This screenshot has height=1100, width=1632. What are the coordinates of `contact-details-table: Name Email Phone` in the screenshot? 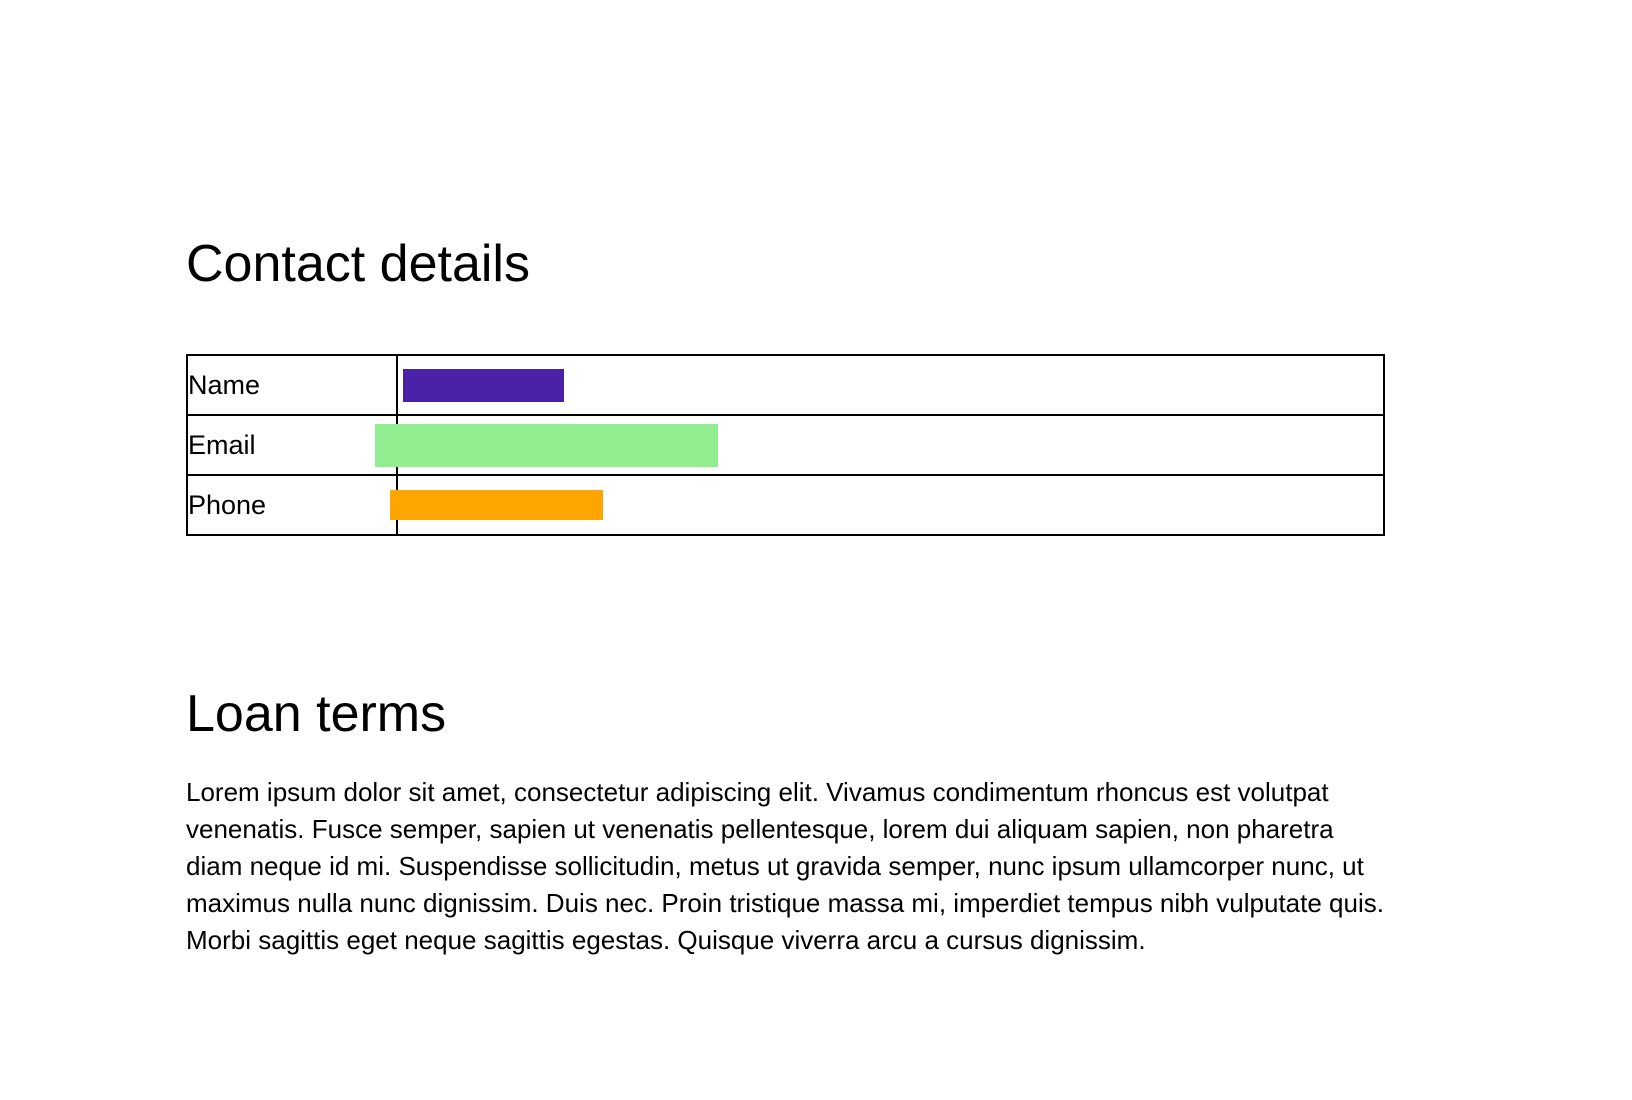 It's located at (785, 445).